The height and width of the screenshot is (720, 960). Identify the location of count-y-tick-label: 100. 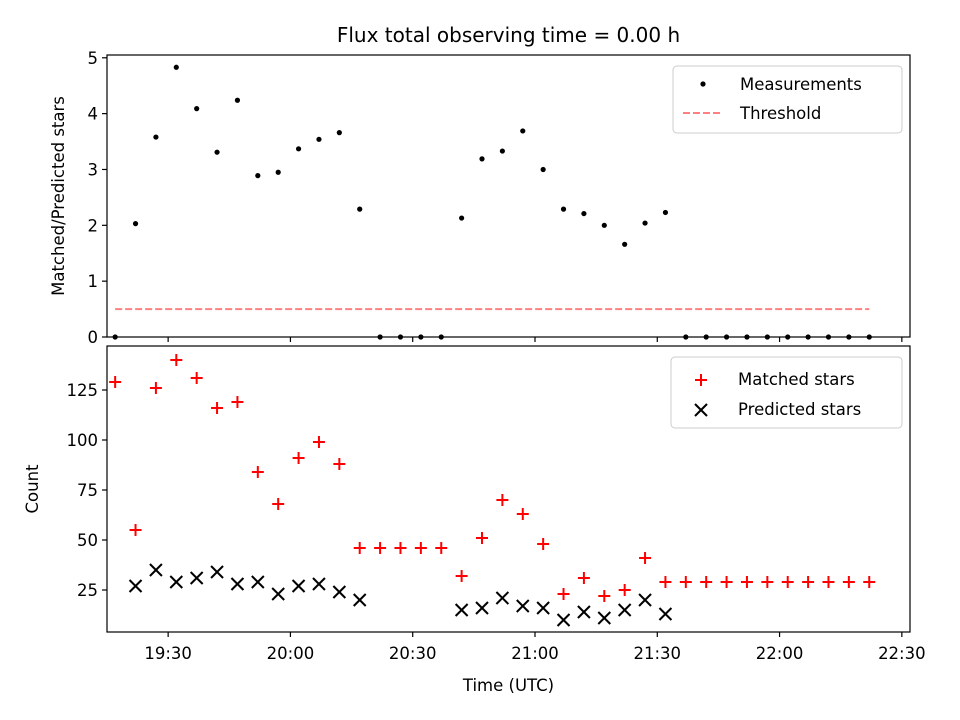
(83, 440).